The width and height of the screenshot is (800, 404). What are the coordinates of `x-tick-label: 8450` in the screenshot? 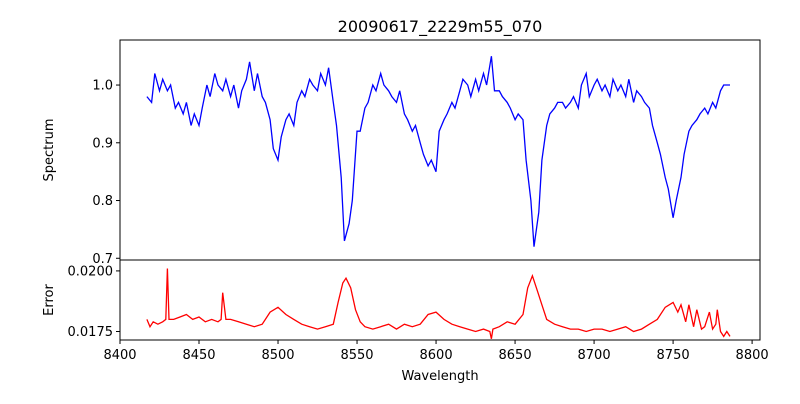 It's located at (198, 355).